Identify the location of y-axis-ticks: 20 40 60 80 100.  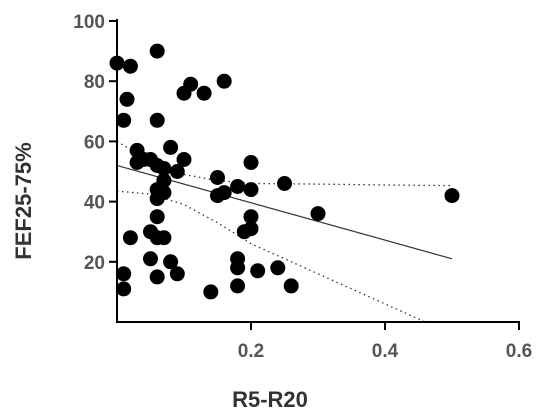
(95, 143).